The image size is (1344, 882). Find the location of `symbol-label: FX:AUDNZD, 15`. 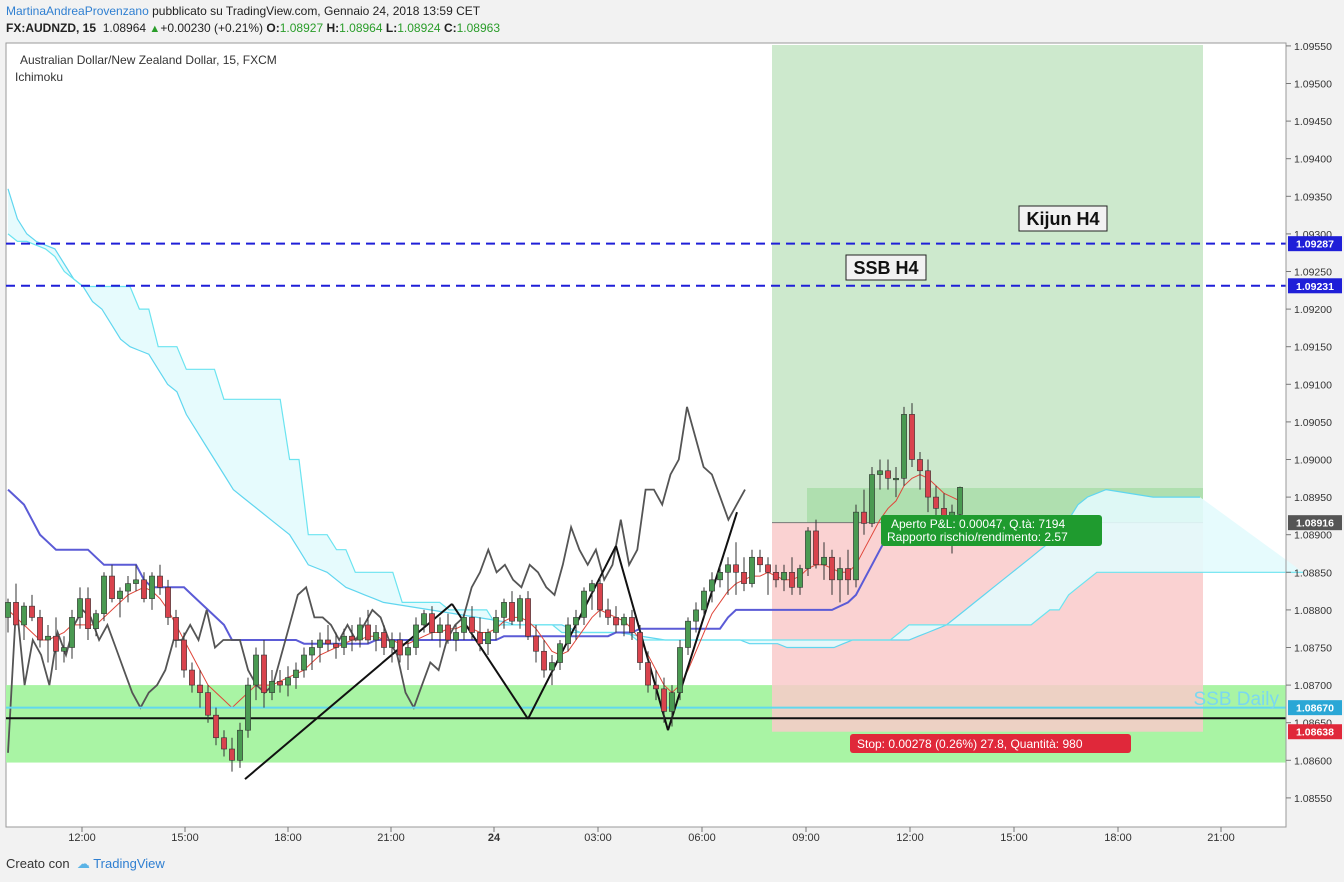

symbol-label: FX:AUDNZD, 15 is located at coordinates (51, 28).